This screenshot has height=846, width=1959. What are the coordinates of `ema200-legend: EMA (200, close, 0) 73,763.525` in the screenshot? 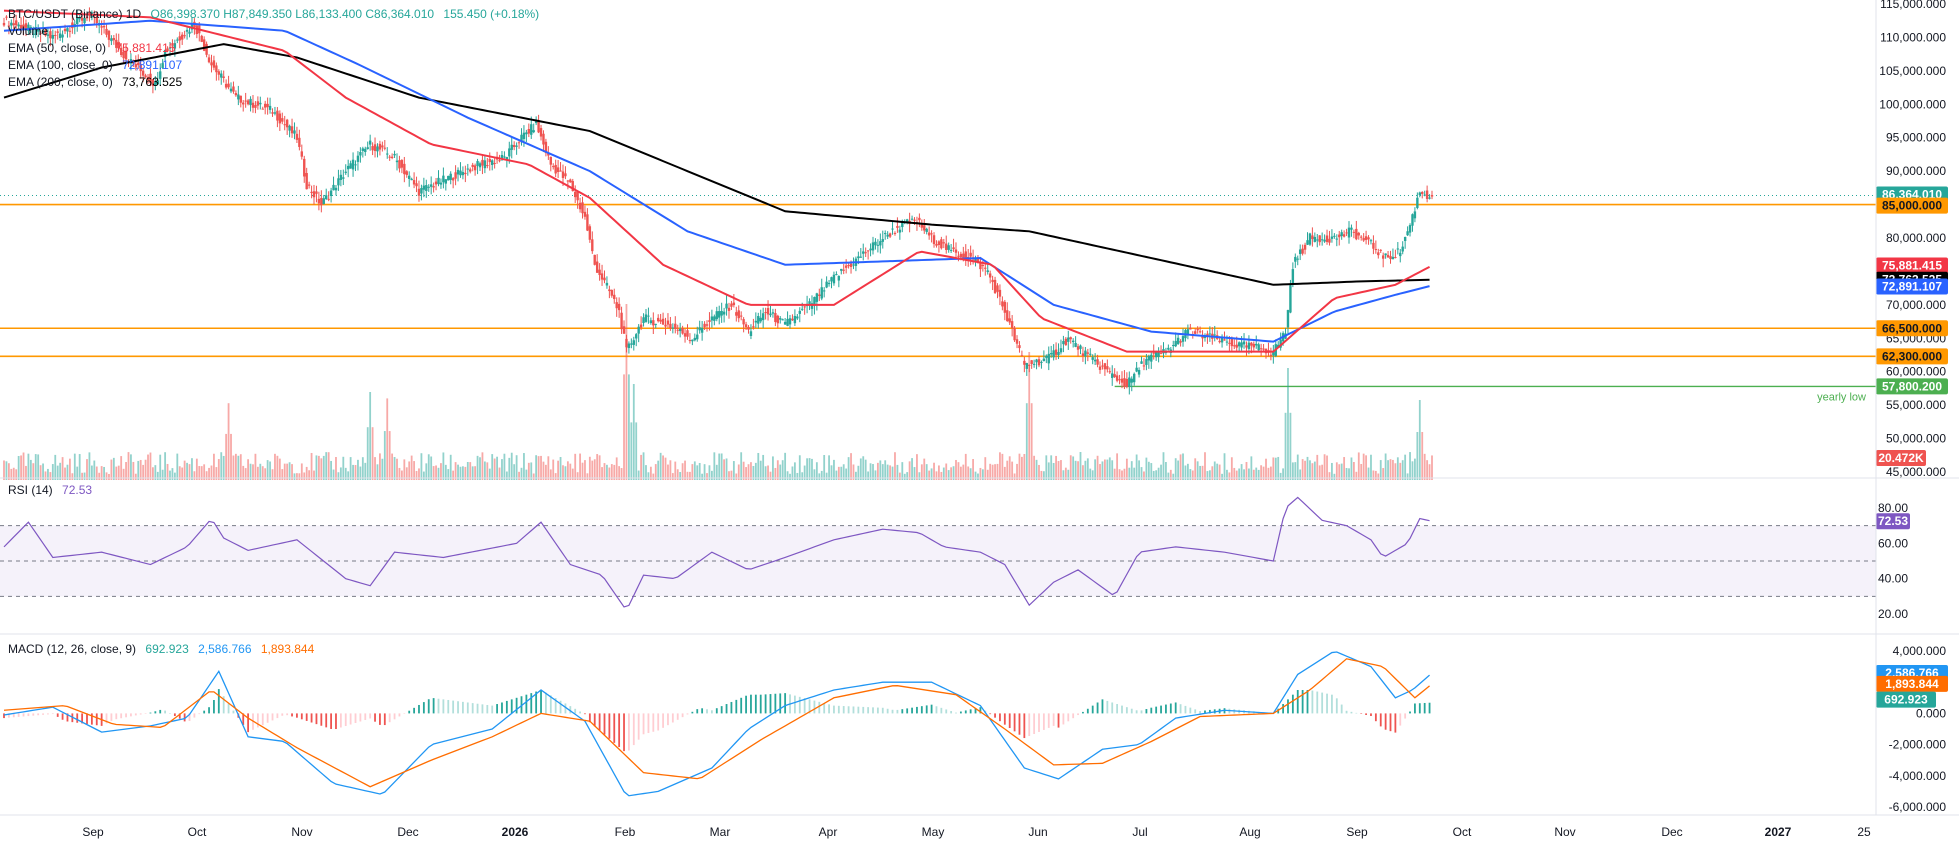 It's located at (276, 82).